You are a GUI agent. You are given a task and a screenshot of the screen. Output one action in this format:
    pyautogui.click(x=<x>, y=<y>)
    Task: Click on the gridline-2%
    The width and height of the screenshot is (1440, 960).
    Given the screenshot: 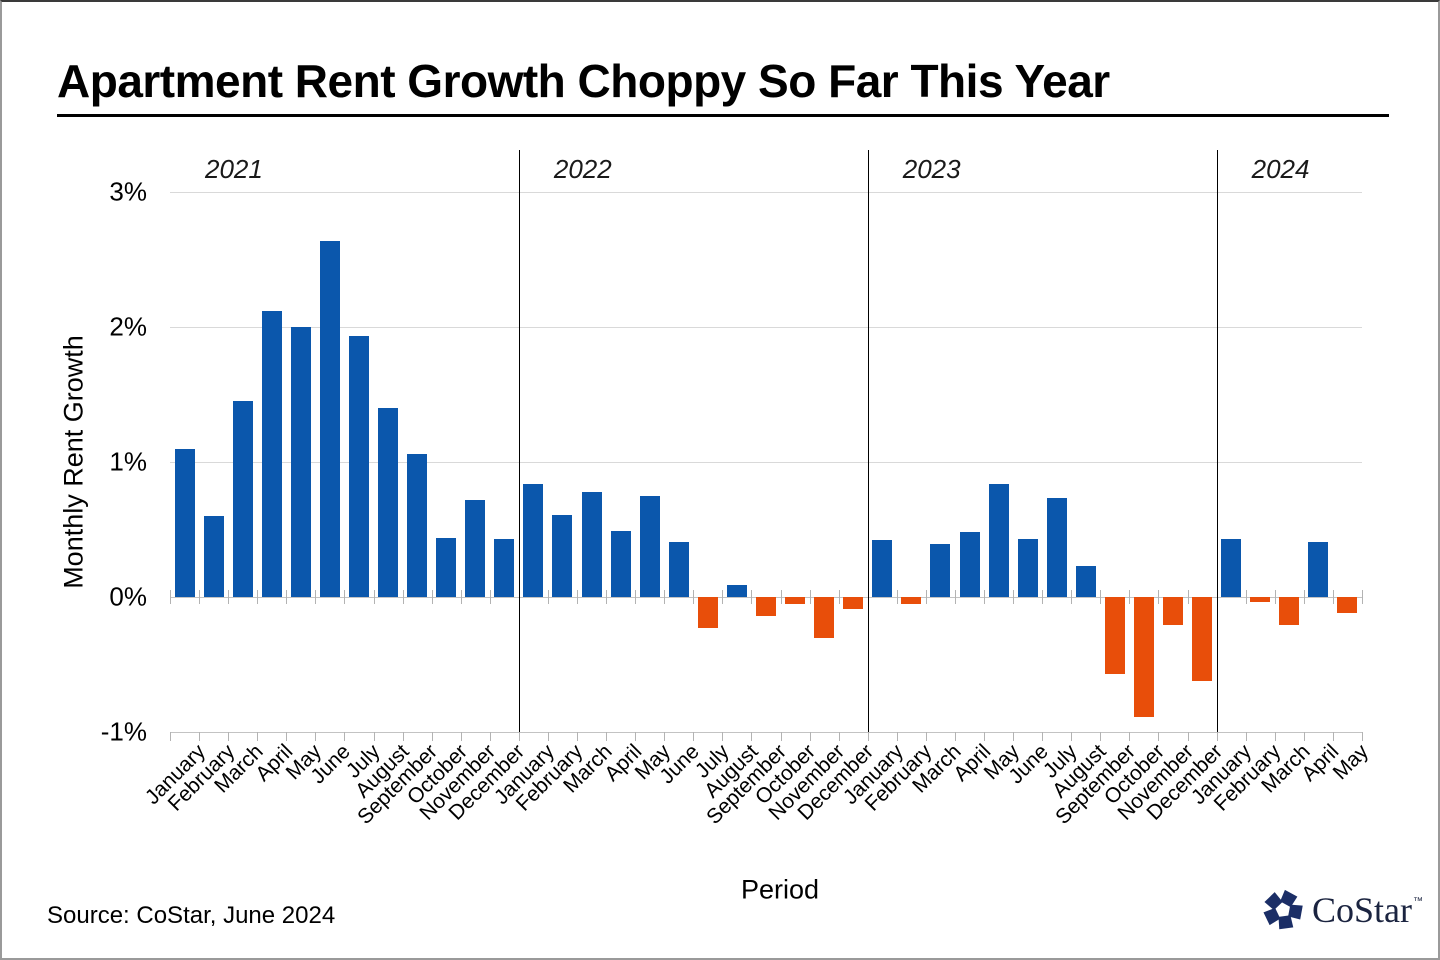 What is the action you would take?
    pyautogui.click(x=766, y=327)
    